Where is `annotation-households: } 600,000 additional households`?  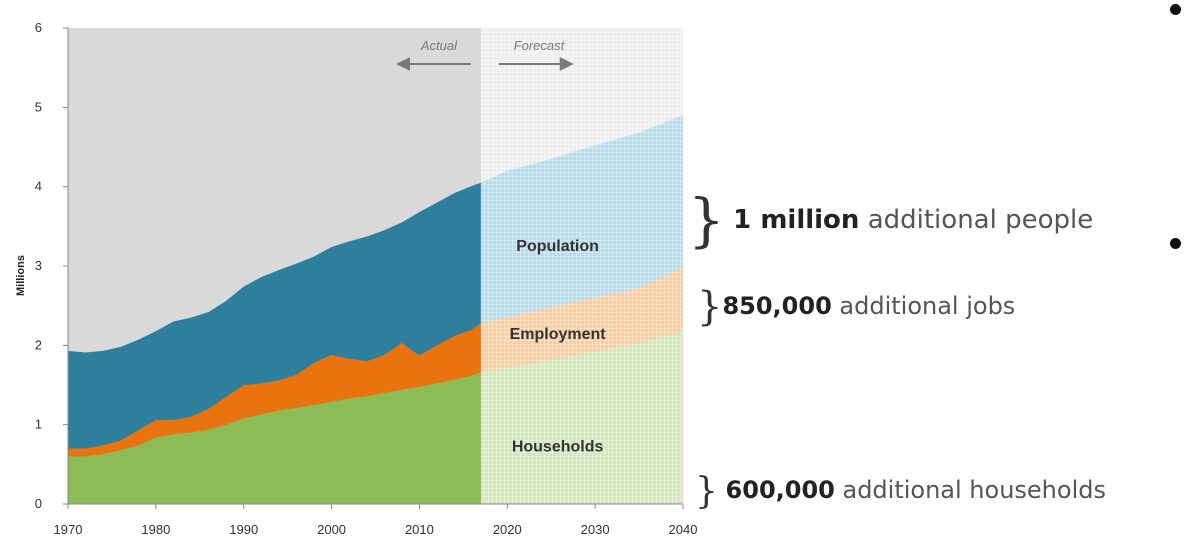
annotation-households: } 600,000 additional households is located at coordinates (900, 491).